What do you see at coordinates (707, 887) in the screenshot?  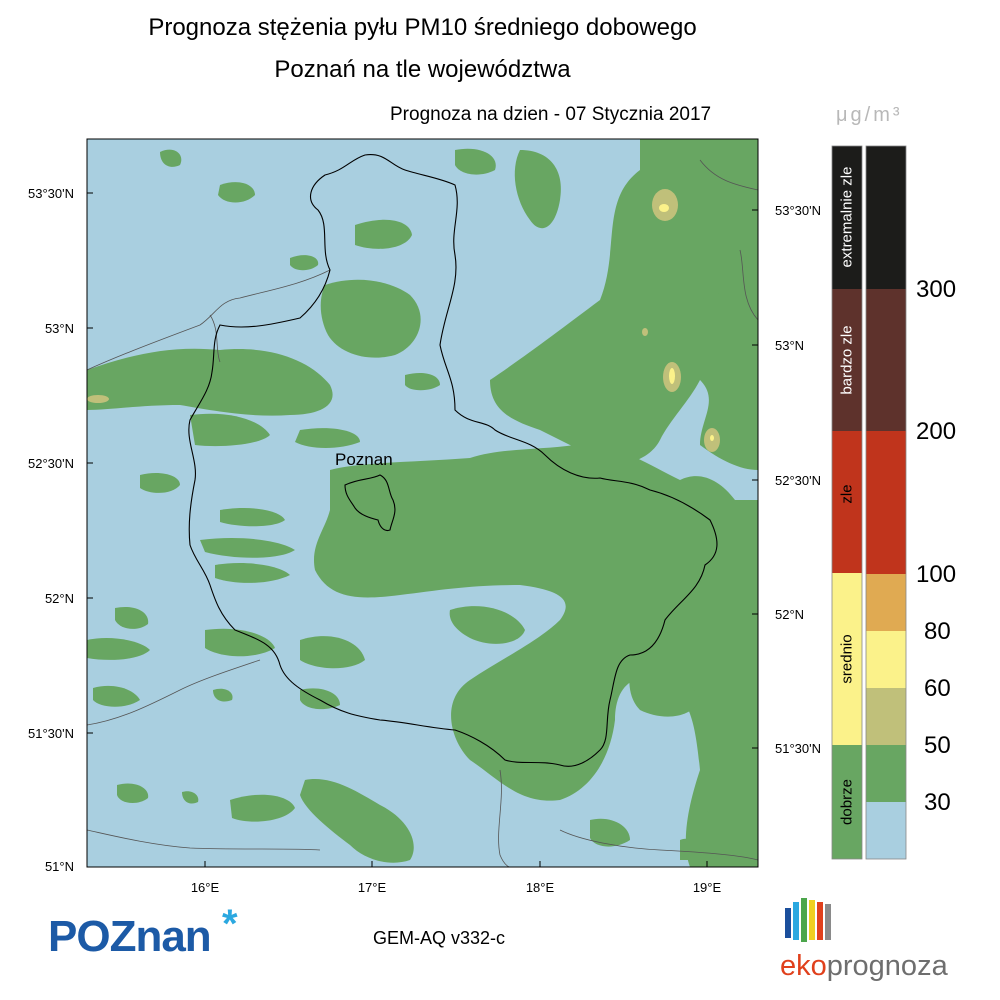 I see `lon-label: 19°E` at bounding box center [707, 887].